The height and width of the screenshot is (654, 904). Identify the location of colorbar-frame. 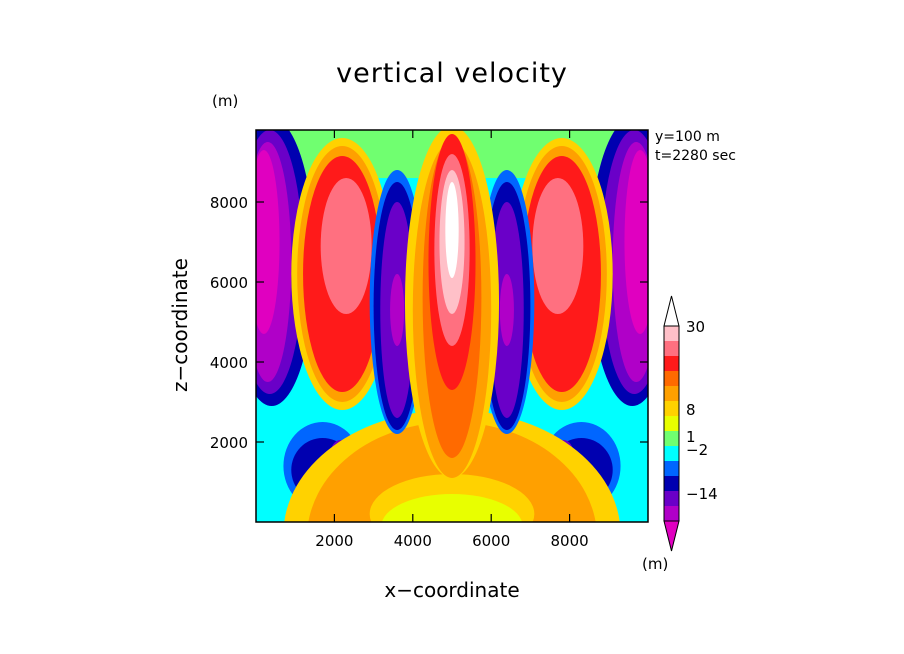
(671, 423).